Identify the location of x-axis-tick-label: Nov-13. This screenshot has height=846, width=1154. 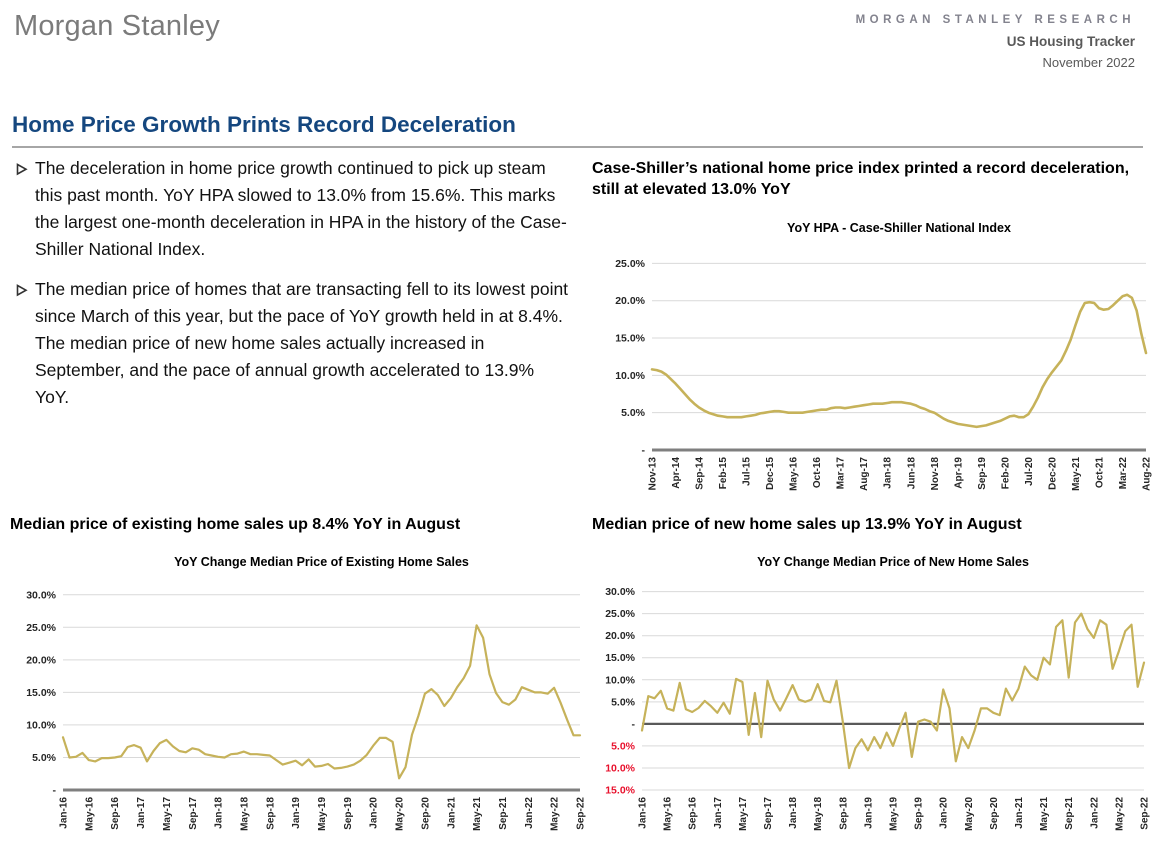
(653, 474).